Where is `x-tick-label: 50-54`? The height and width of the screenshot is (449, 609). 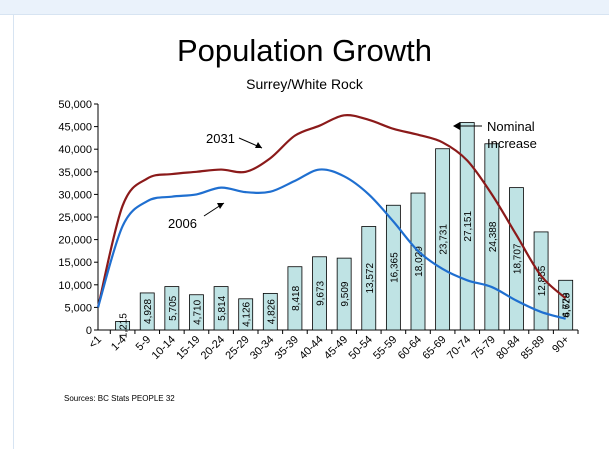
x-tick-label: 50-54 is located at coordinates (361, 348).